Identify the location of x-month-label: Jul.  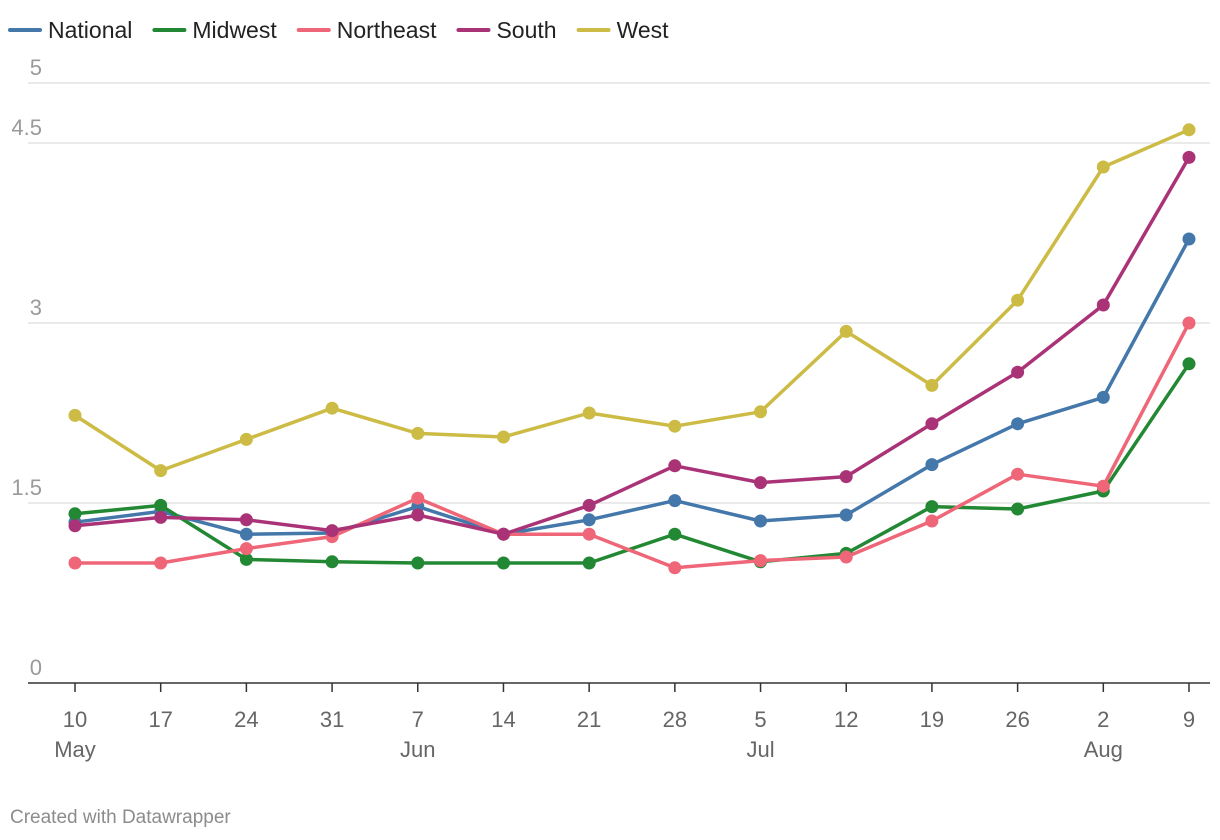
(760, 749).